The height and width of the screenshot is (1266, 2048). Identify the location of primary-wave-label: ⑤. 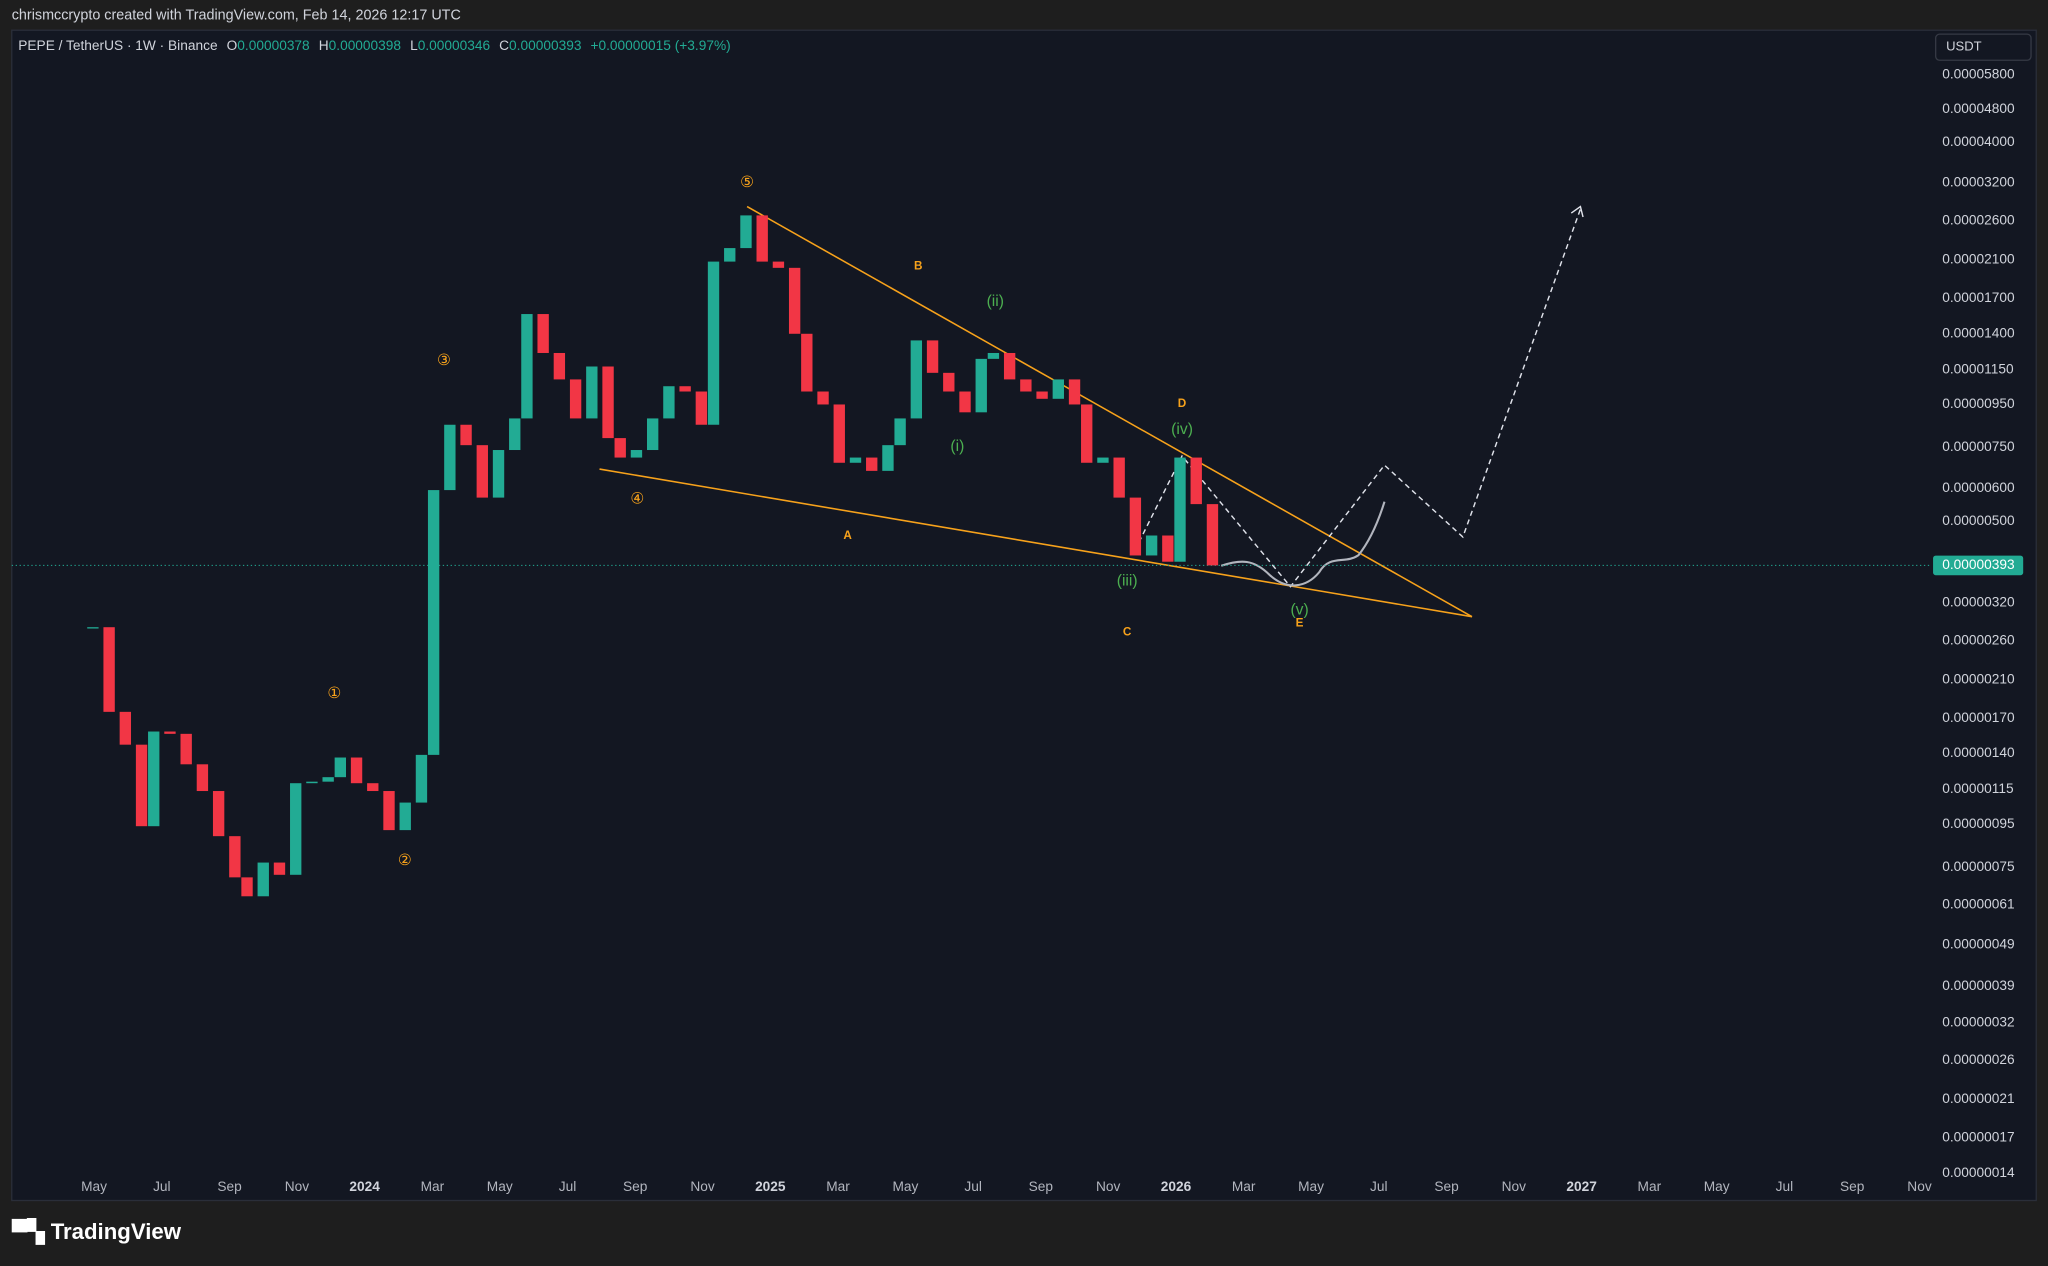
(747, 182).